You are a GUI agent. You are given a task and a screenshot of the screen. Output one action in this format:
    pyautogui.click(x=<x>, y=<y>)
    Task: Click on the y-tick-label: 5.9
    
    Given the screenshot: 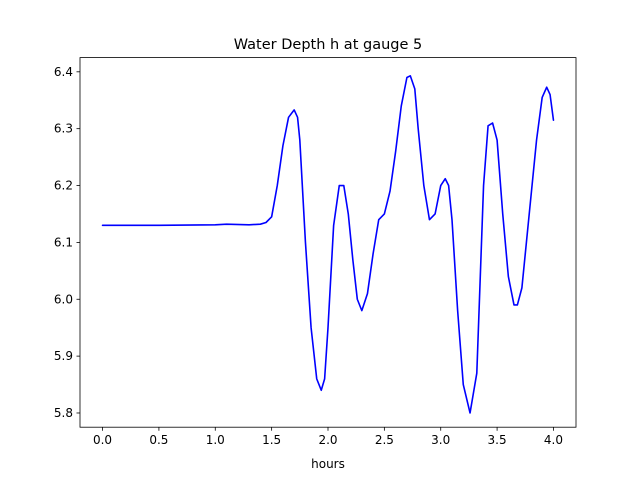 What is the action you would take?
    pyautogui.click(x=63, y=356)
    